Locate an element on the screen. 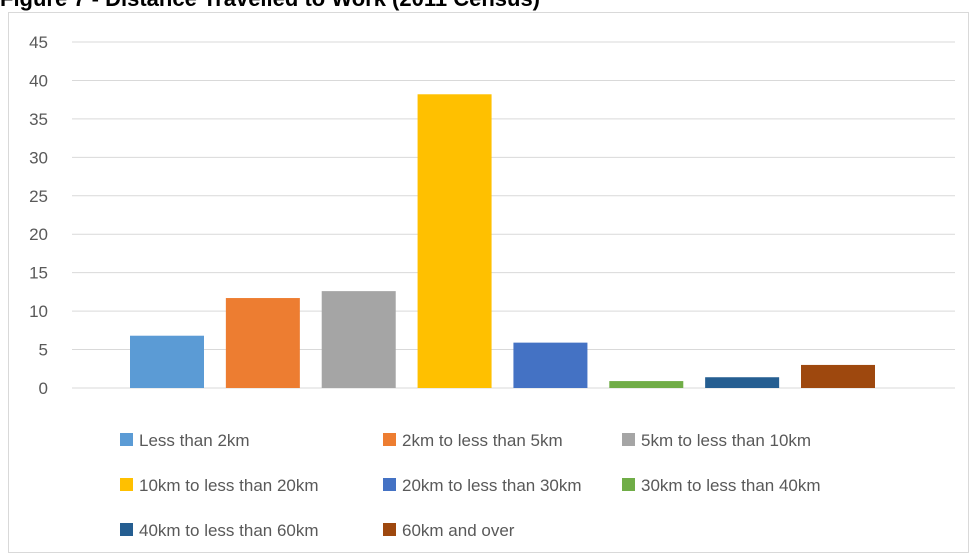 The width and height of the screenshot is (973, 555). legend-label: Less than 2km is located at coordinates (194, 440).